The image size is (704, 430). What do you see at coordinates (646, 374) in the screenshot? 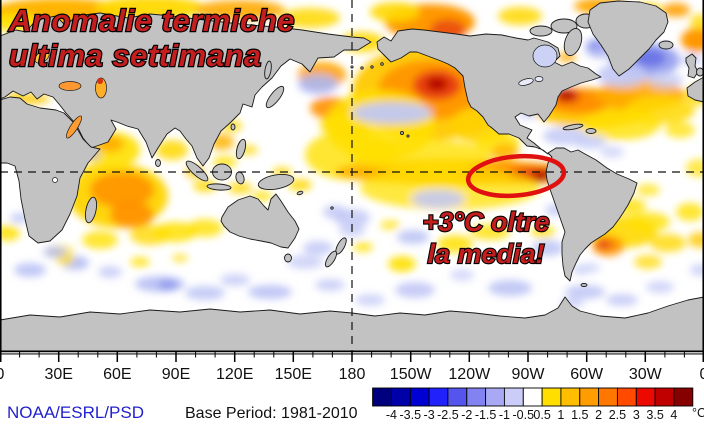
I see `axis-label: 30W` at bounding box center [646, 374].